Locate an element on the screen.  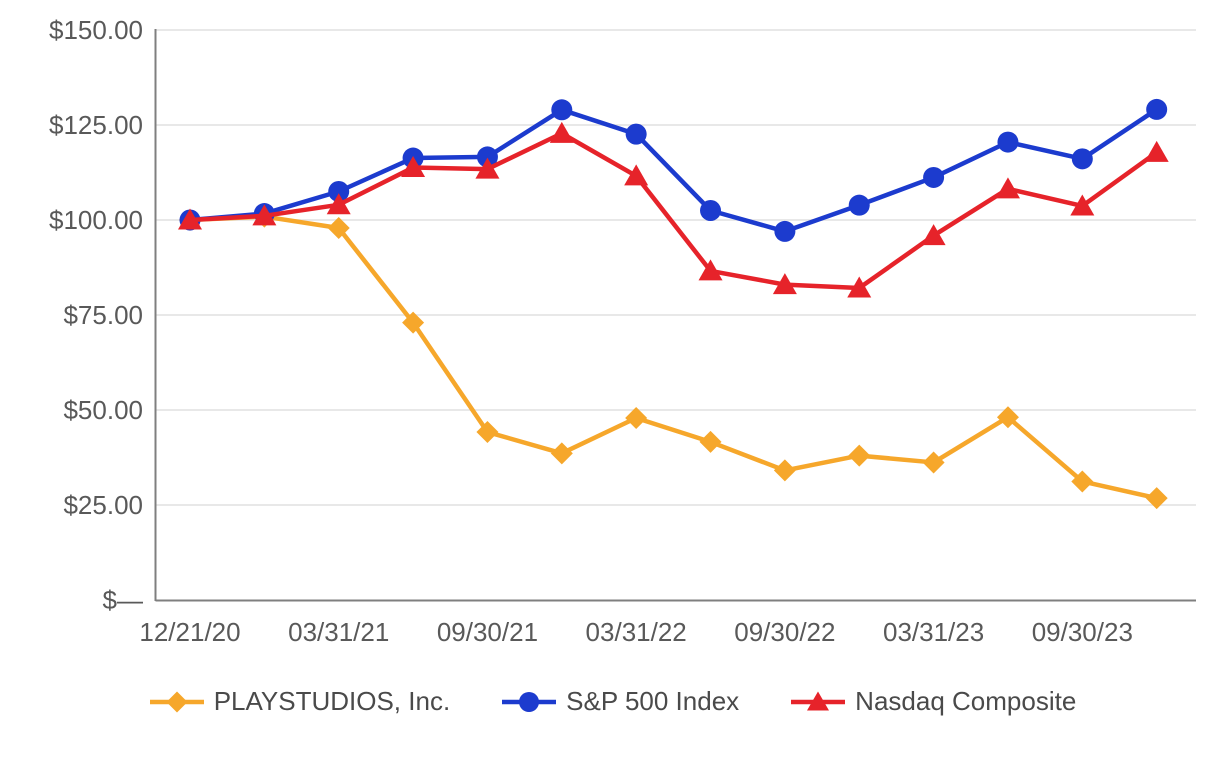
y-tick-label: $75.00 is located at coordinates (103, 315).